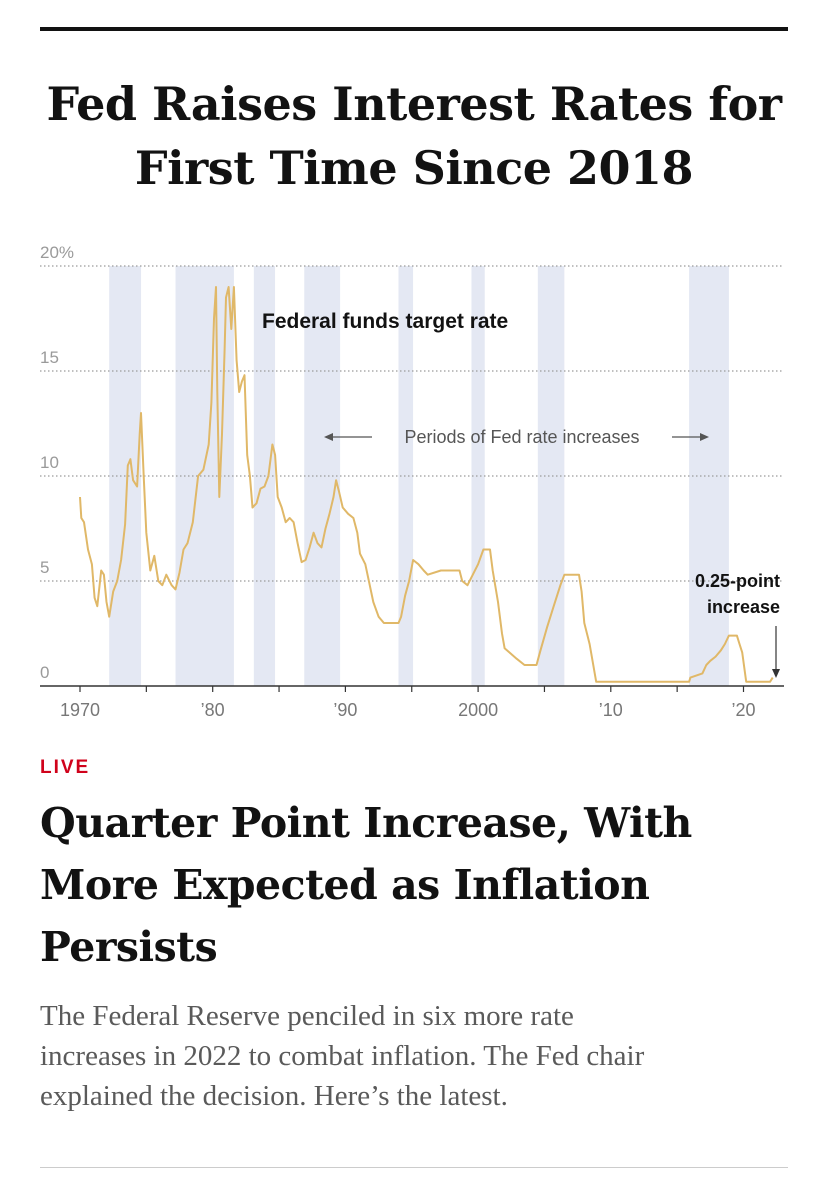 This screenshot has height=1194, width=828. What do you see at coordinates (213, 710) in the screenshot?
I see `x-tick-label: ’80` at bounding box center [213, 710].